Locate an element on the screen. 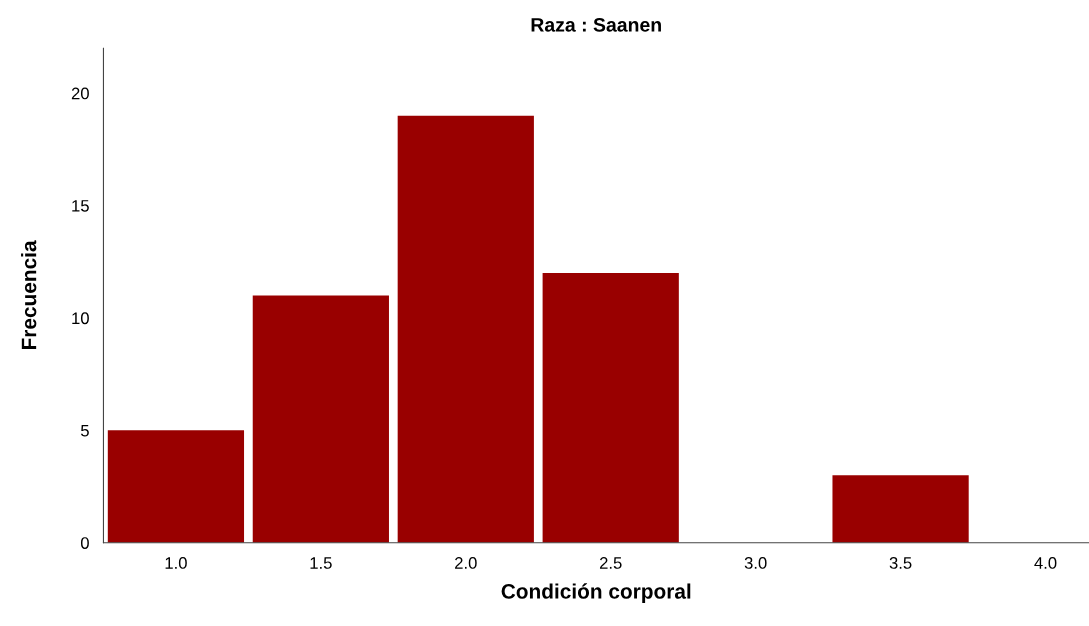 This screenshot has width=1089, height=626. x-tick-label: 2.0 is located at coordinates (466, 563).